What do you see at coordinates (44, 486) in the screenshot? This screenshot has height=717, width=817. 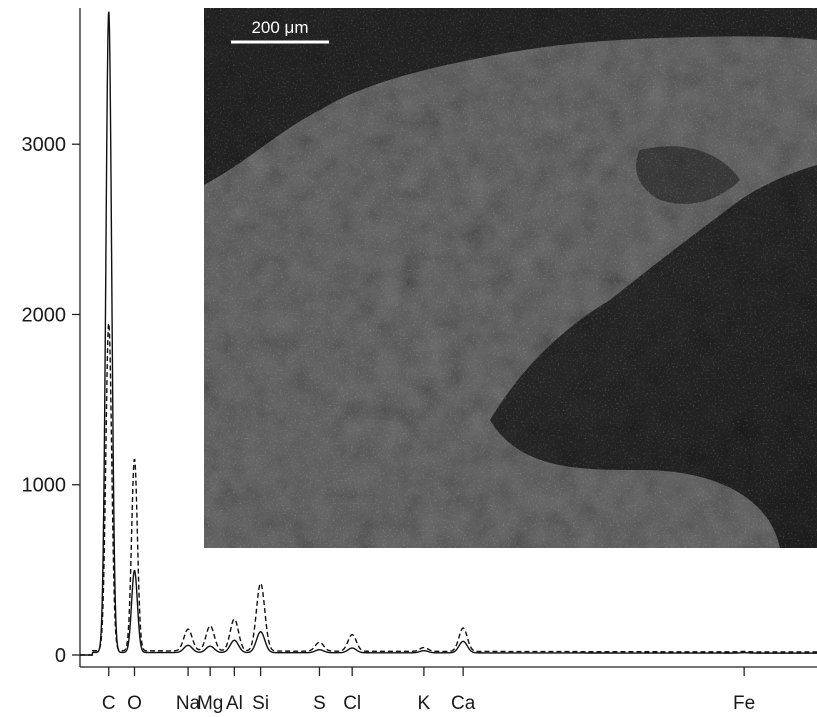 I see `y-tick-label: 1000` at bounding box center [44, 486].